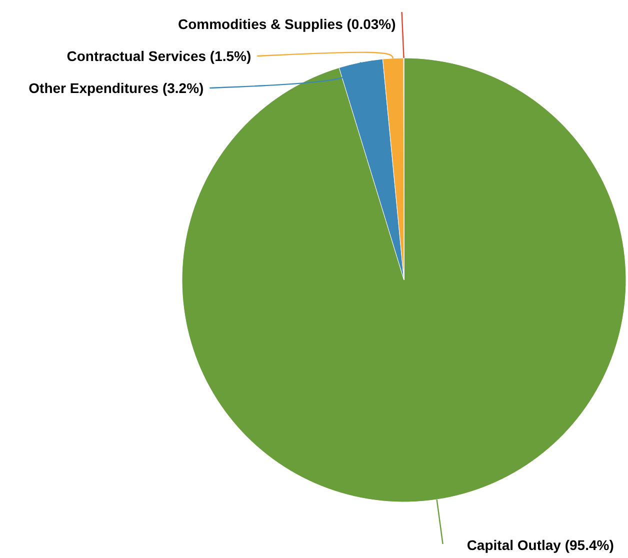 The height and width of the screenshot is (558, 628). I want to click on slice-label: Capital Outlay (95.4%), so click(540, 545).